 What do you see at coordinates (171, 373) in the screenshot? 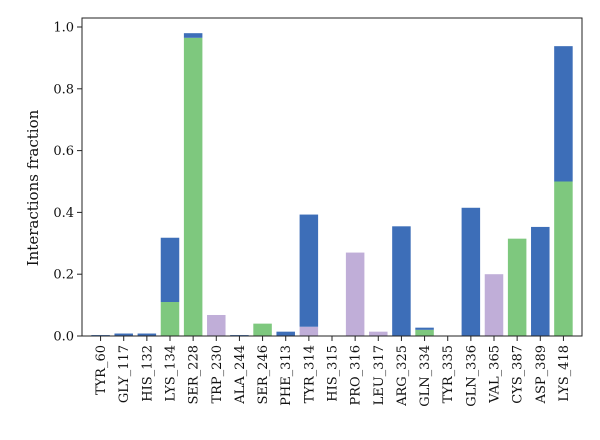
I see `x-tick-label: LYS_134` at bounding box center [171, 373].